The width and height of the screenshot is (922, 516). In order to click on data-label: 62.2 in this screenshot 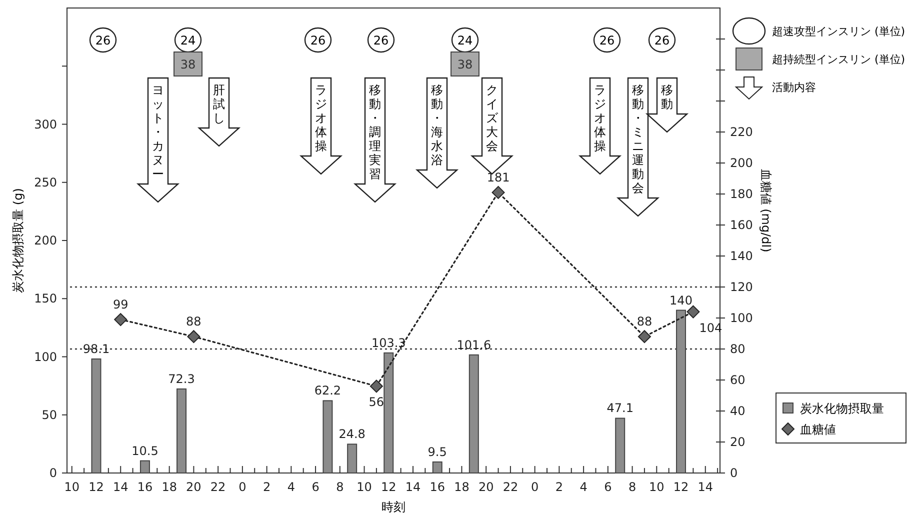, I will do `click(328, 391)`.